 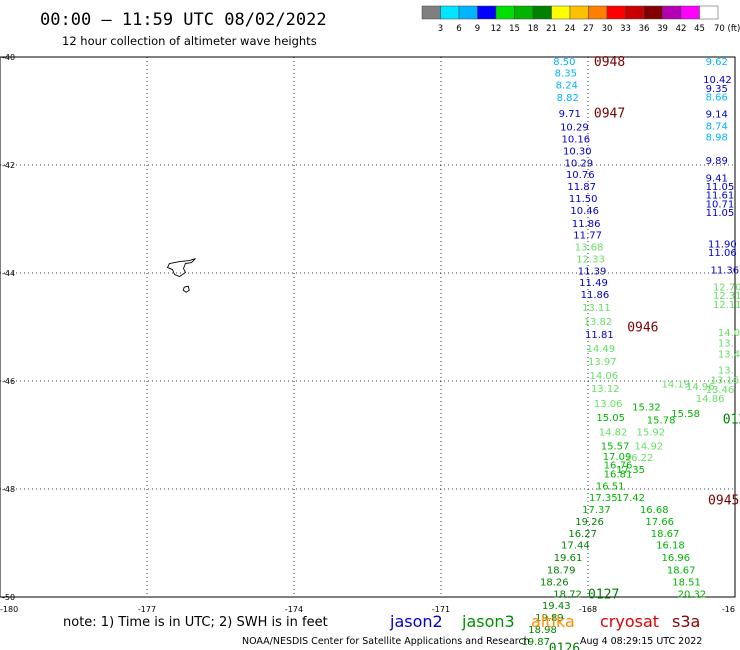 What do you see at coordinates (725, 380) in the screenshot?
I see `wave-height-value: 13.16` at bounding box center [725, 380].